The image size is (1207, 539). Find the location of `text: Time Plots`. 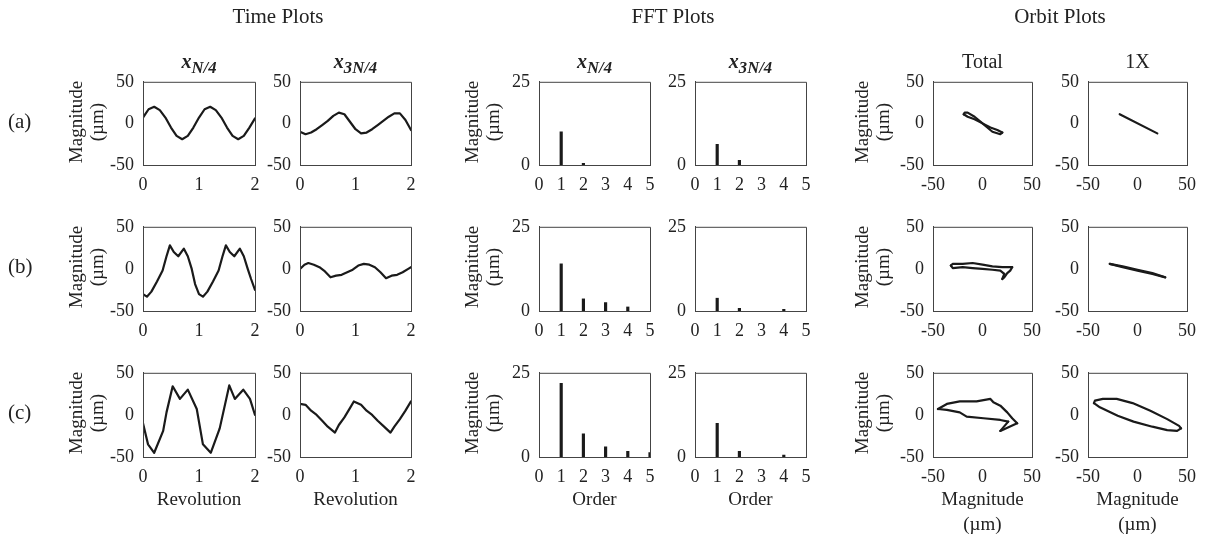

text: Time Plots is located at coordinates (278, 16).